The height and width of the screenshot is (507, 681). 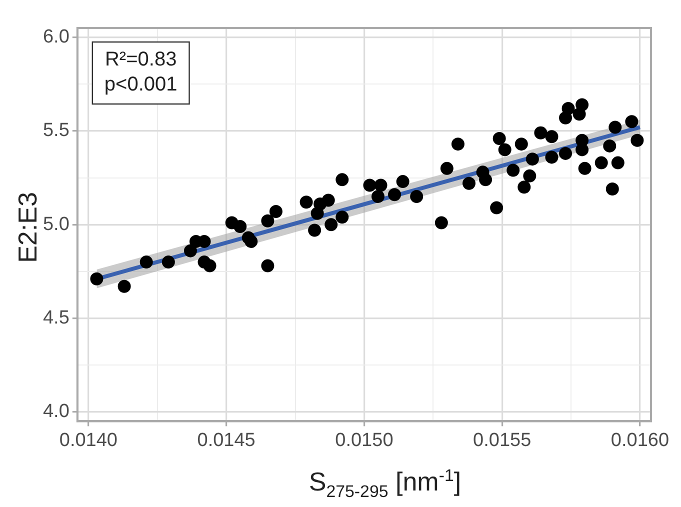 What do you see at coordinates (226, 440) in the screenshot?
I see `x-tick-label: 0.0145` at bounding box center [226, 440].